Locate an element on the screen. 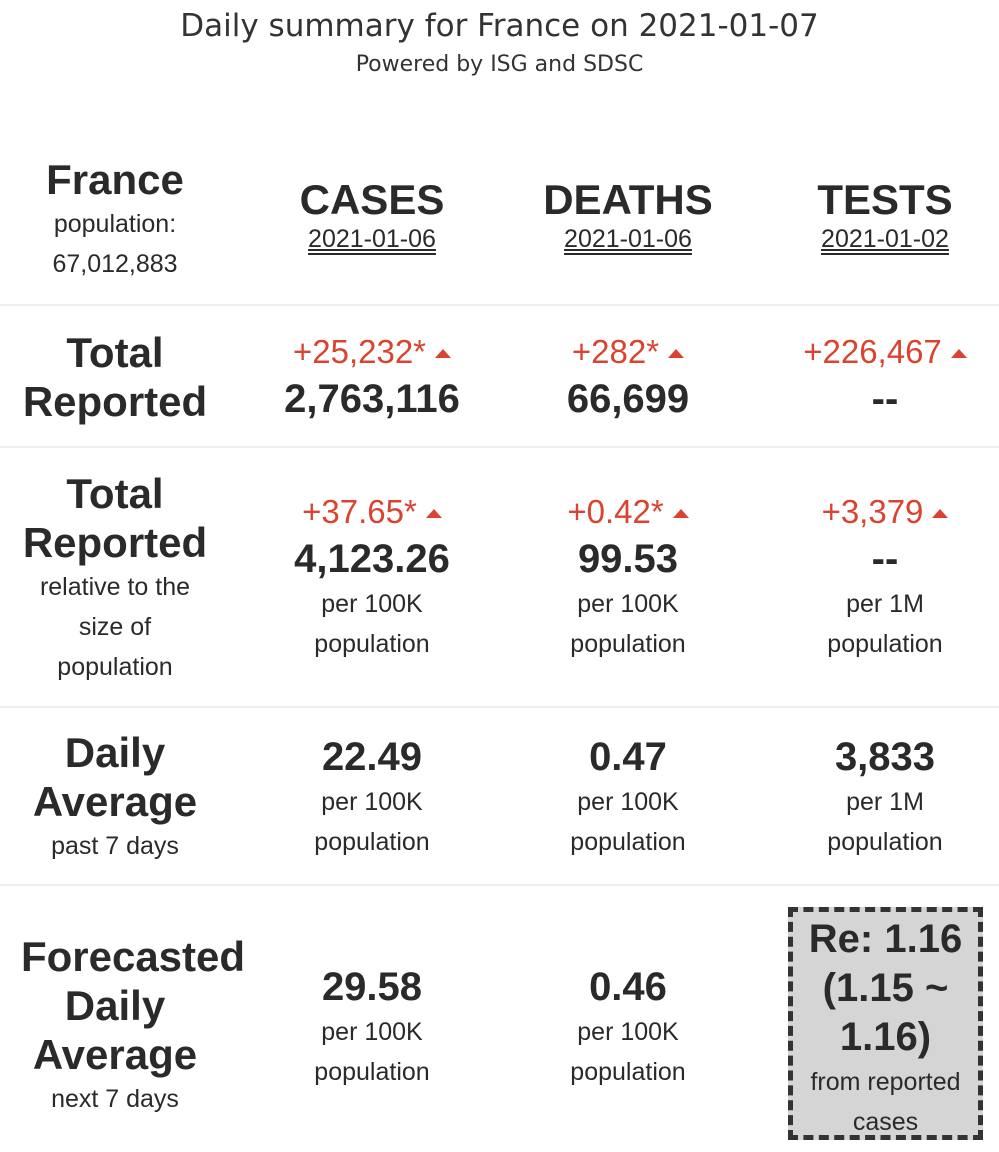 The image size is (999, 1152). daily-deaths-cell: 0.47 per 100K population is located at coordinates (628, 797).